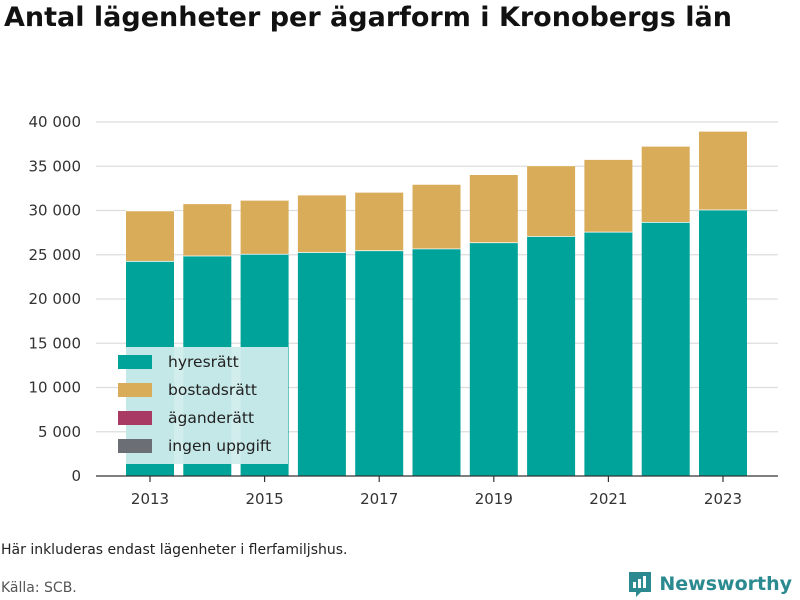 The width and height of the screenshot is (800, 600). I want to click on x-tick-label: 2017, so click(379, 499).